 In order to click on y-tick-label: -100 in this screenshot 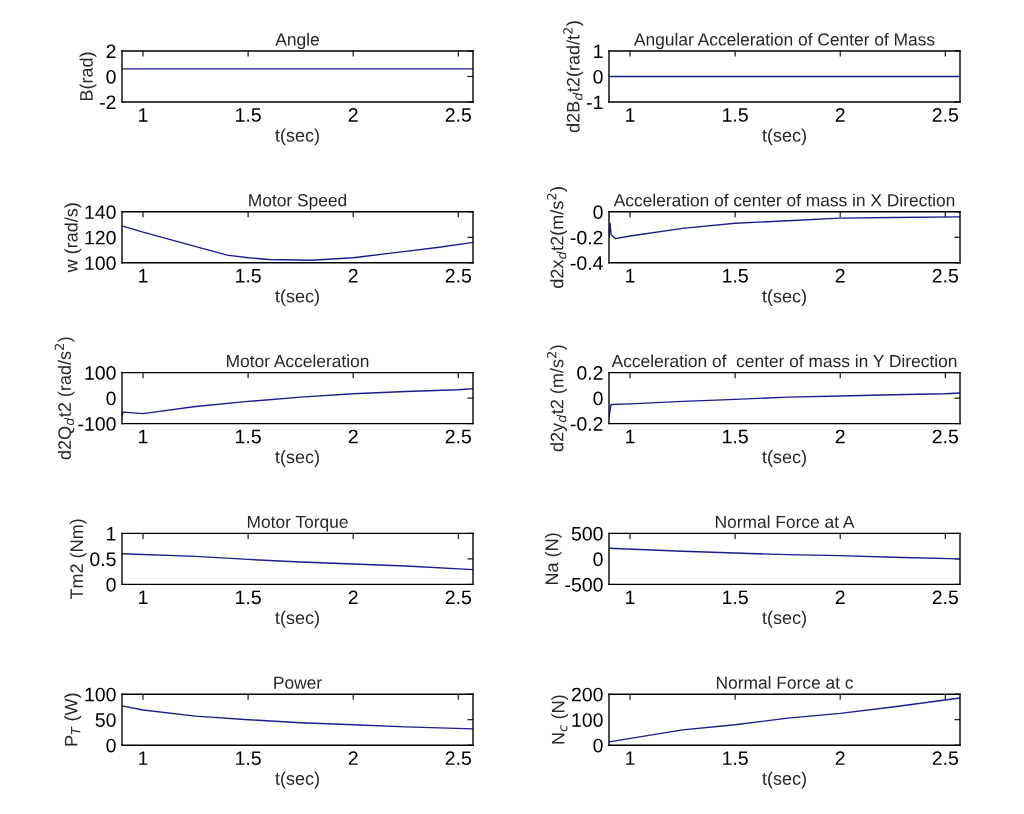, I will do `click(97, 424)`.